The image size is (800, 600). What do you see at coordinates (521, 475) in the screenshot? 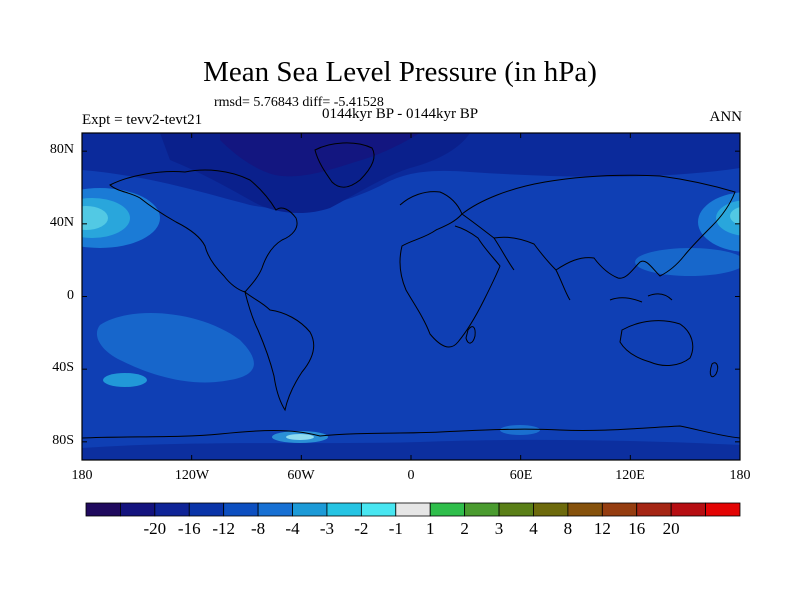
I see `xtick-60e: 60E` at bounding box center [521, 475].